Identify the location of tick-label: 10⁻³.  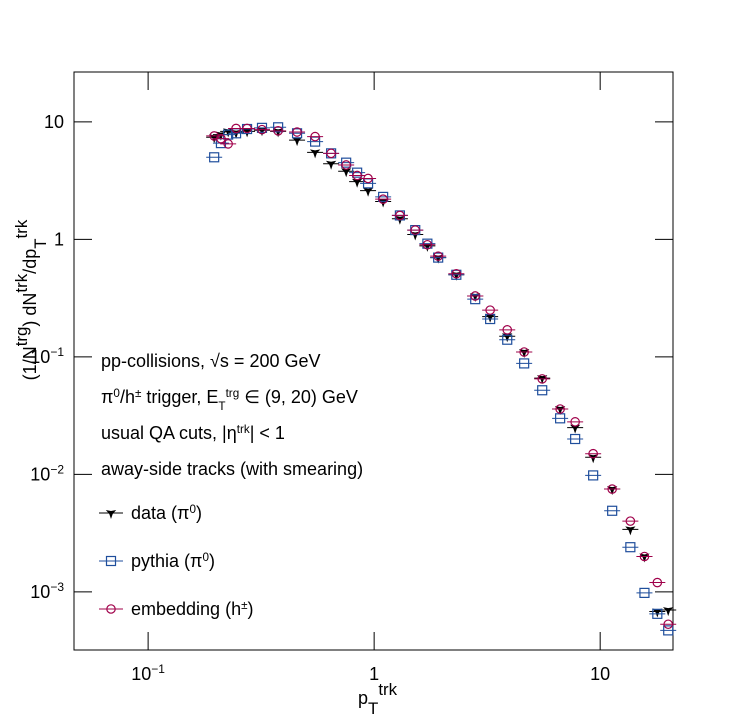
(47, 591).